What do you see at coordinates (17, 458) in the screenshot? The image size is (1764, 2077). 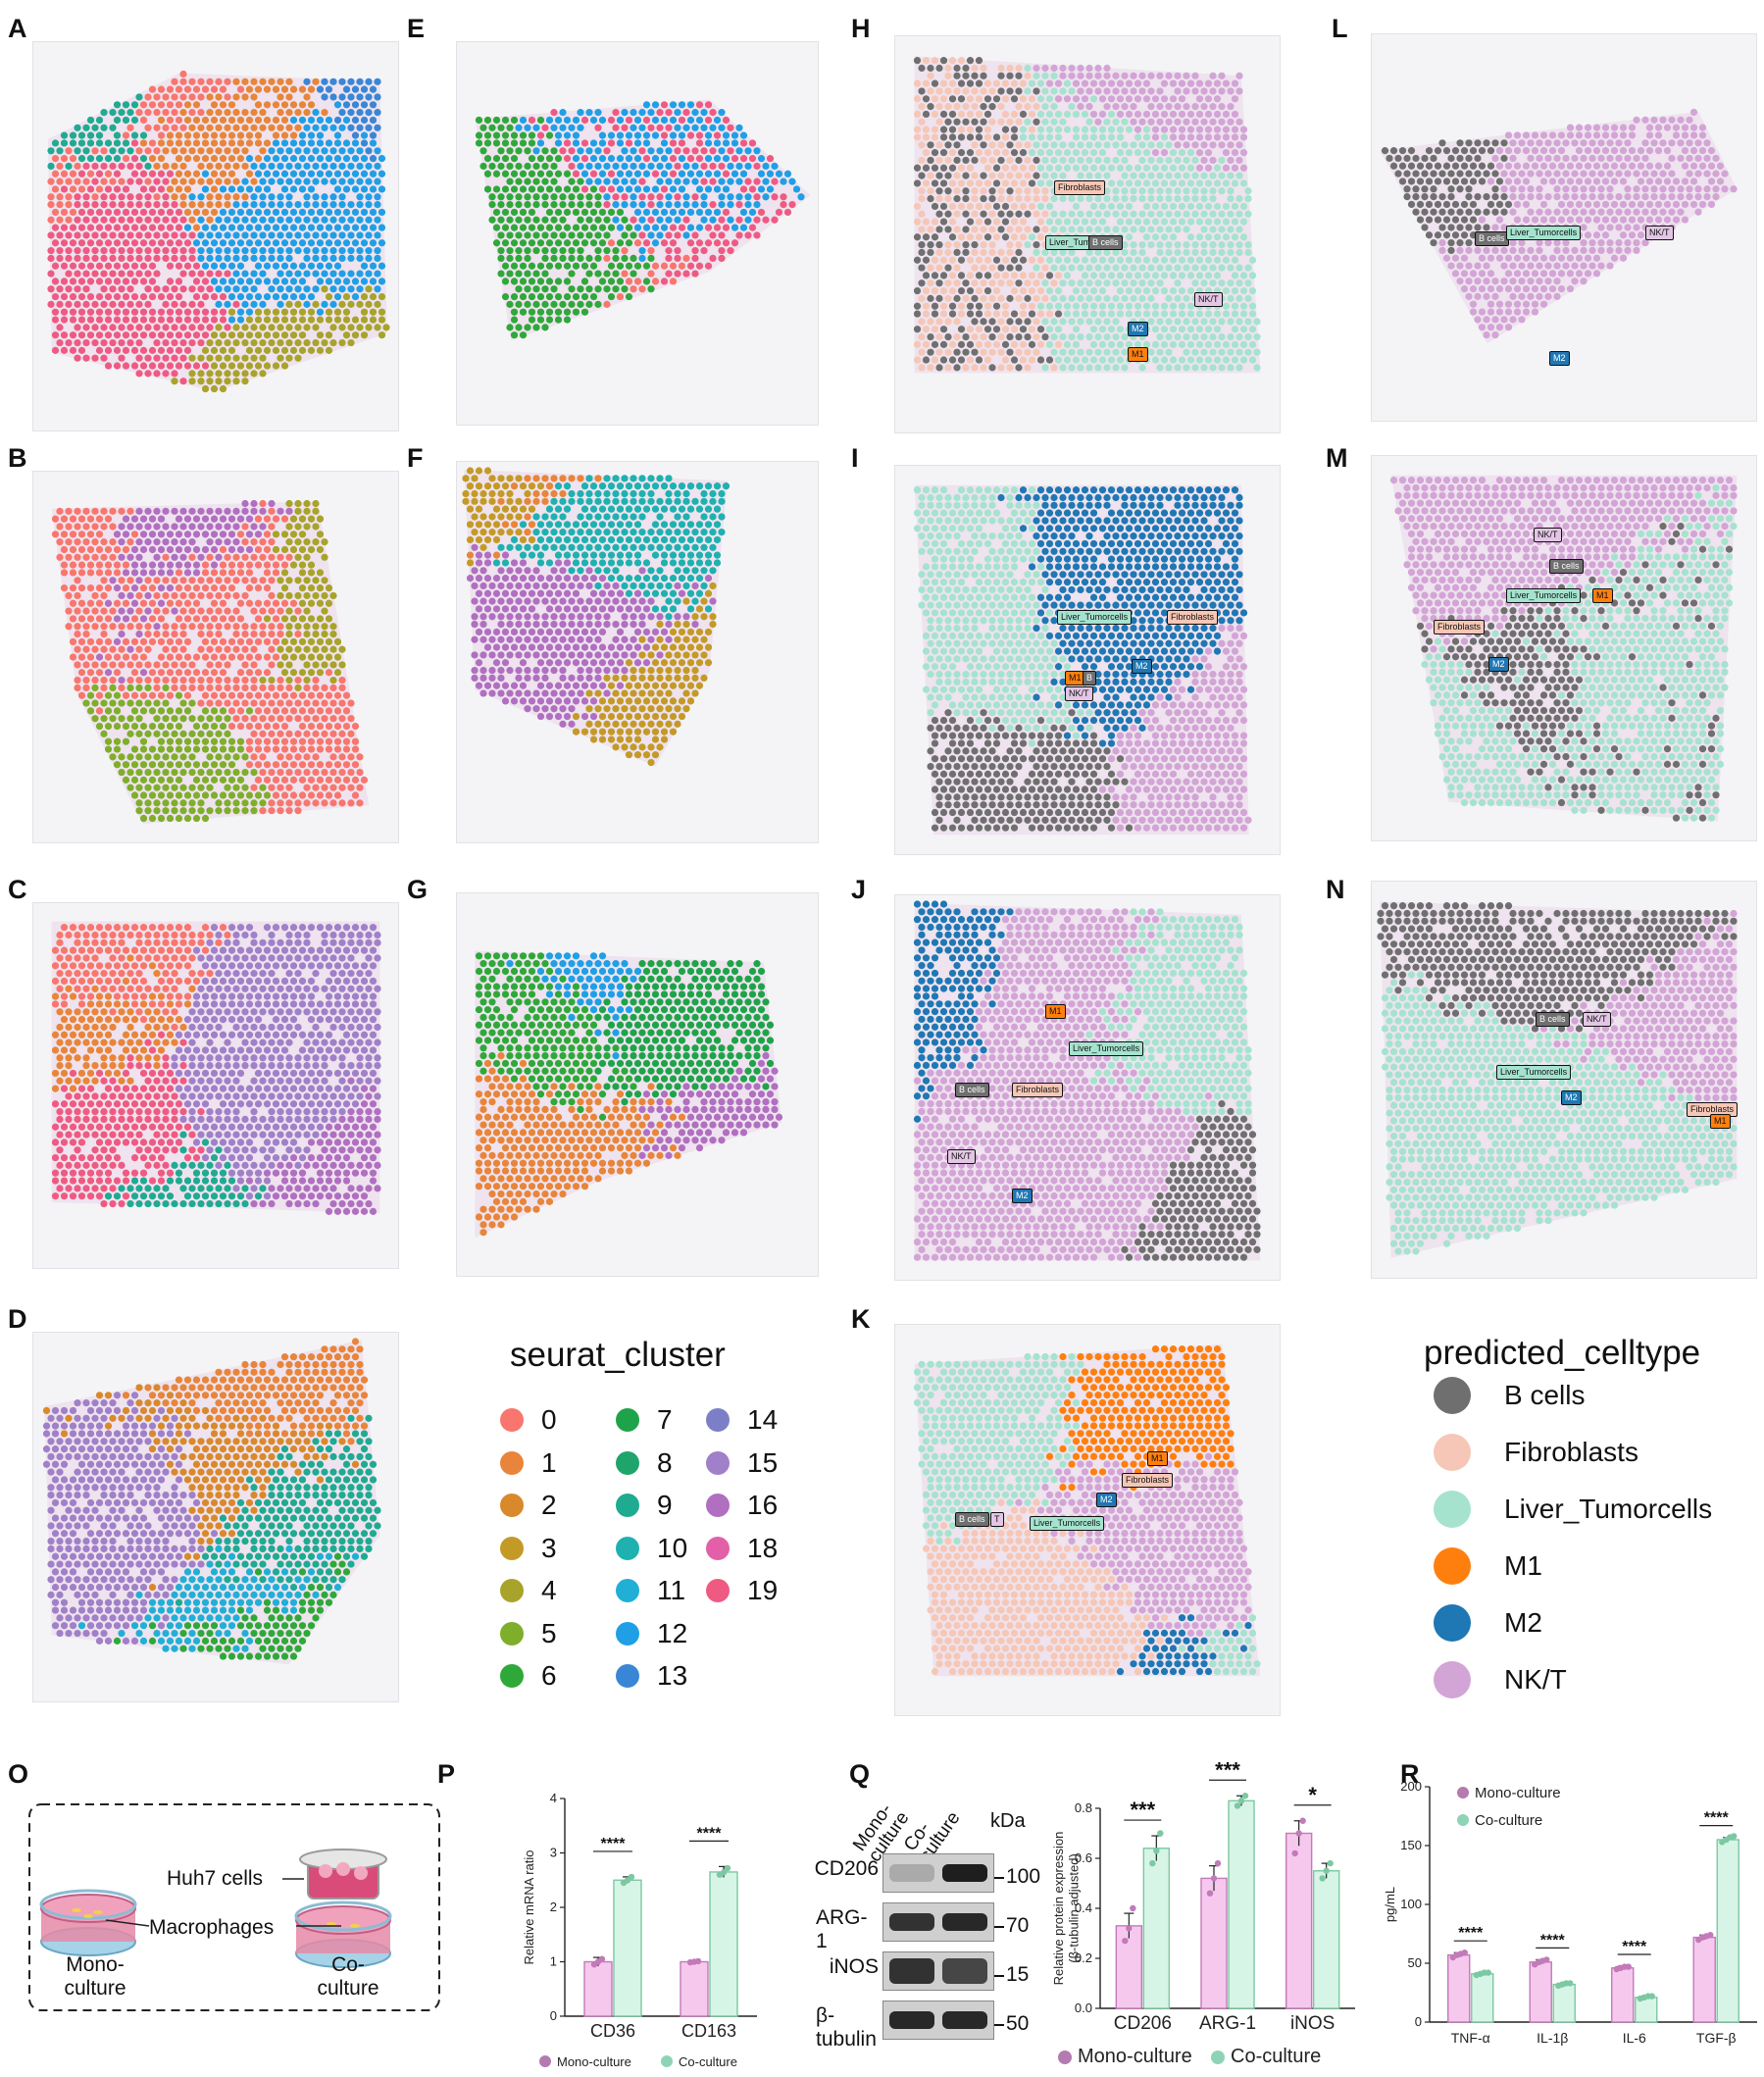 I see `panel-label-b: B` at bounding box center [17, 458].